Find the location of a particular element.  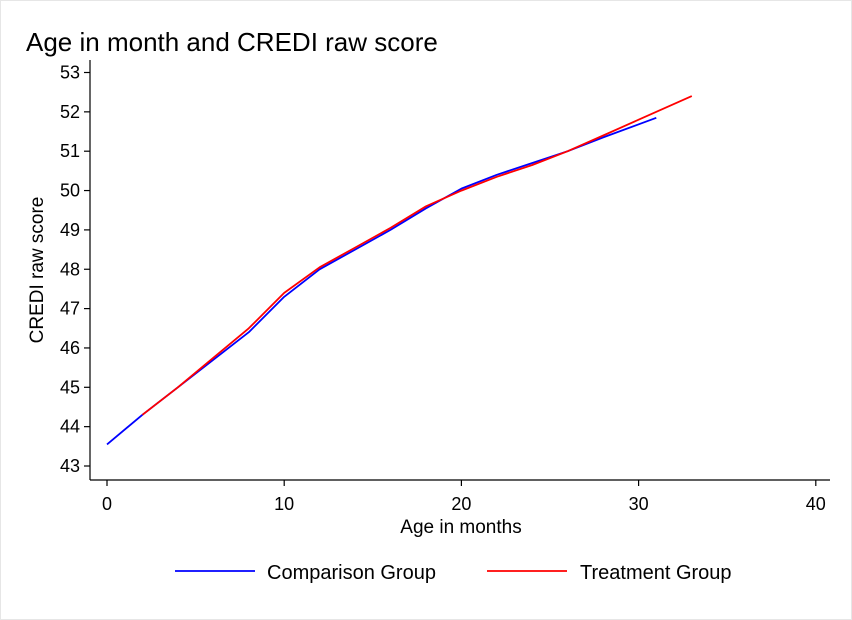

y-tick-label: 48 is located at coordinates (70, 269).